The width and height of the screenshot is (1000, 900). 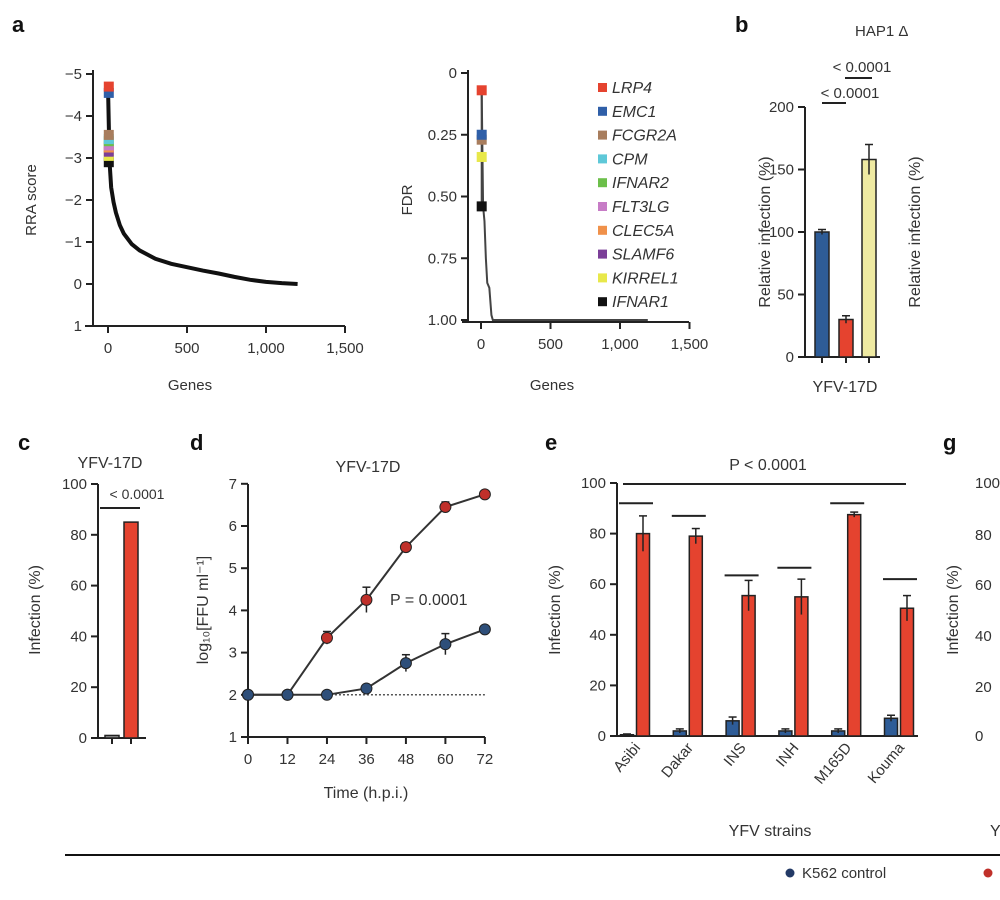 What do you see at coordinates (741, 24) in the screenshot?
I see `panel-label-b: b` at bounding box center [741, 24].